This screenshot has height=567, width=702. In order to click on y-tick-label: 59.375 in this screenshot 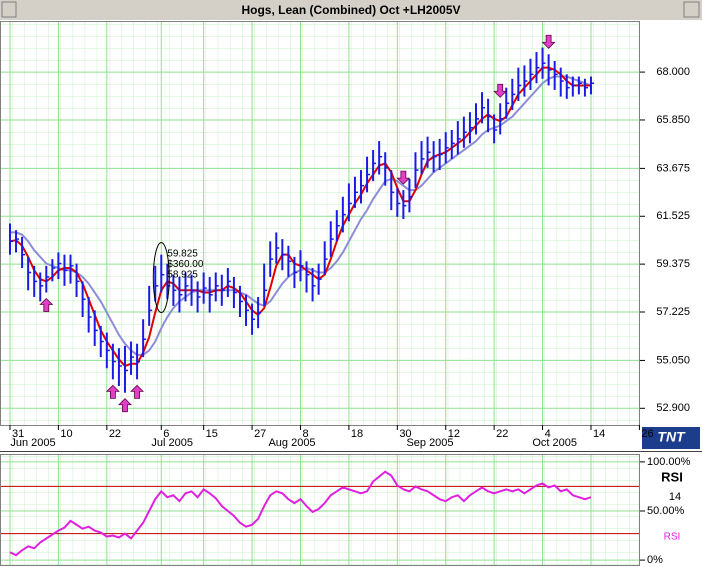, I will do `click(673, 264)`.